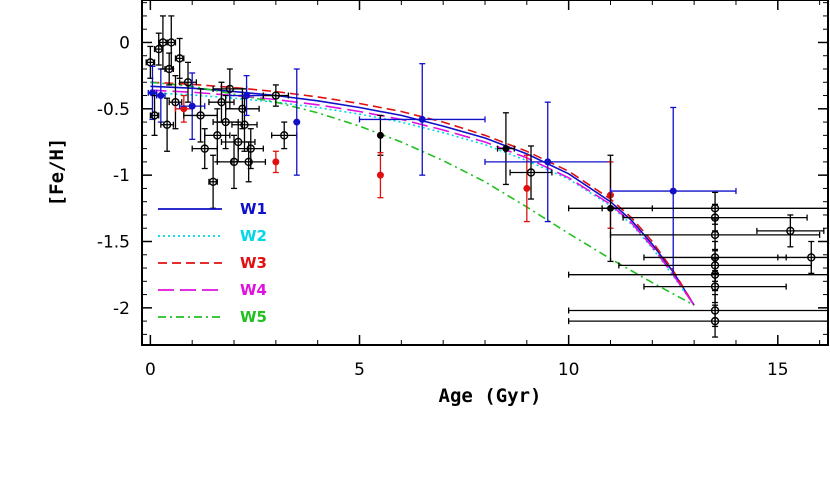 The height and width of the screenshot is (489, 830). What do you see at coordinates (124, 43) in the screenshot?
I see `y-tick-label: 0` at bounding box center [124, 43].